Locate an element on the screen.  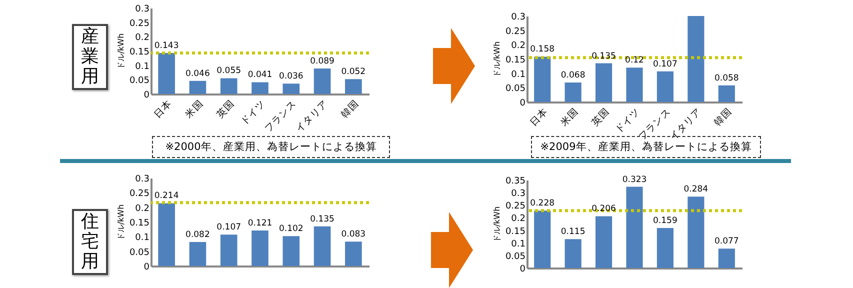
data-label: 0.115 is located at coordinates (573, 232).